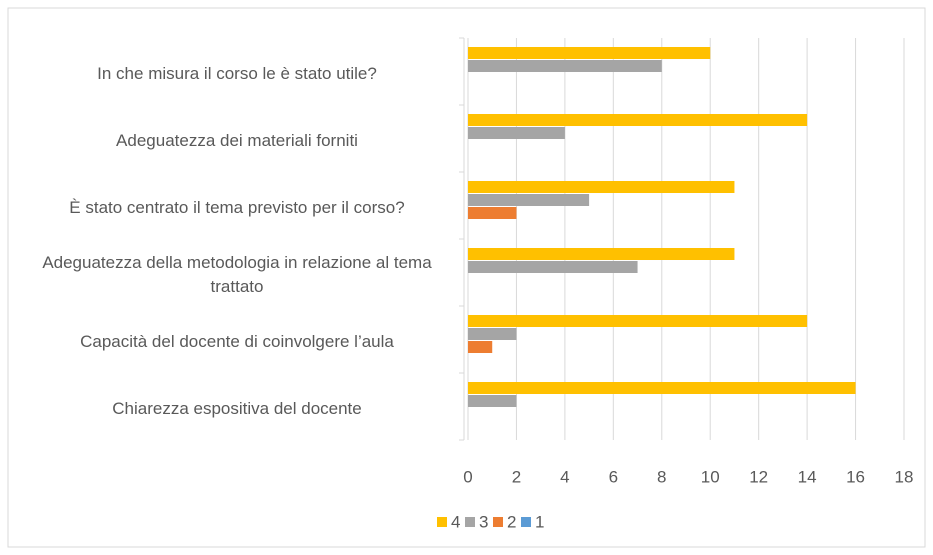 The width and height of the screenshot is (933, 555). Describe the element at coordinates (904, 476) in the screenshot. I see `x-tick-label: 18` at that location.